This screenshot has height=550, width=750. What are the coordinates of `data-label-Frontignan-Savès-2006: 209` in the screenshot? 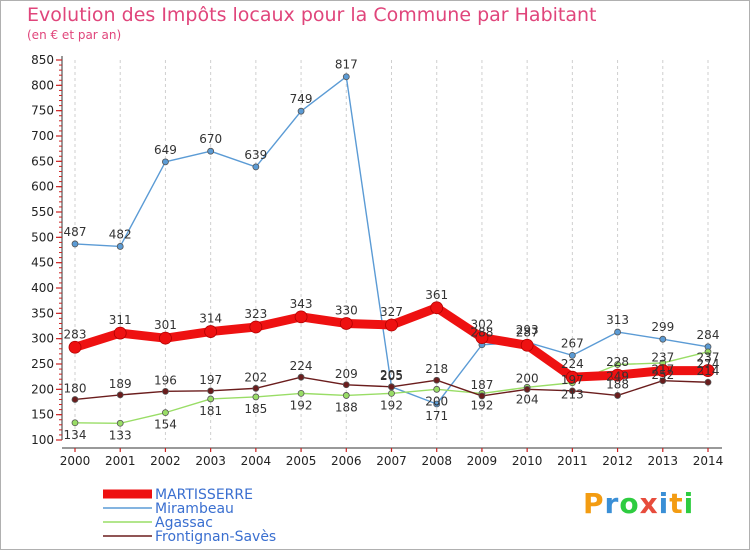 It's located at (346, 374).